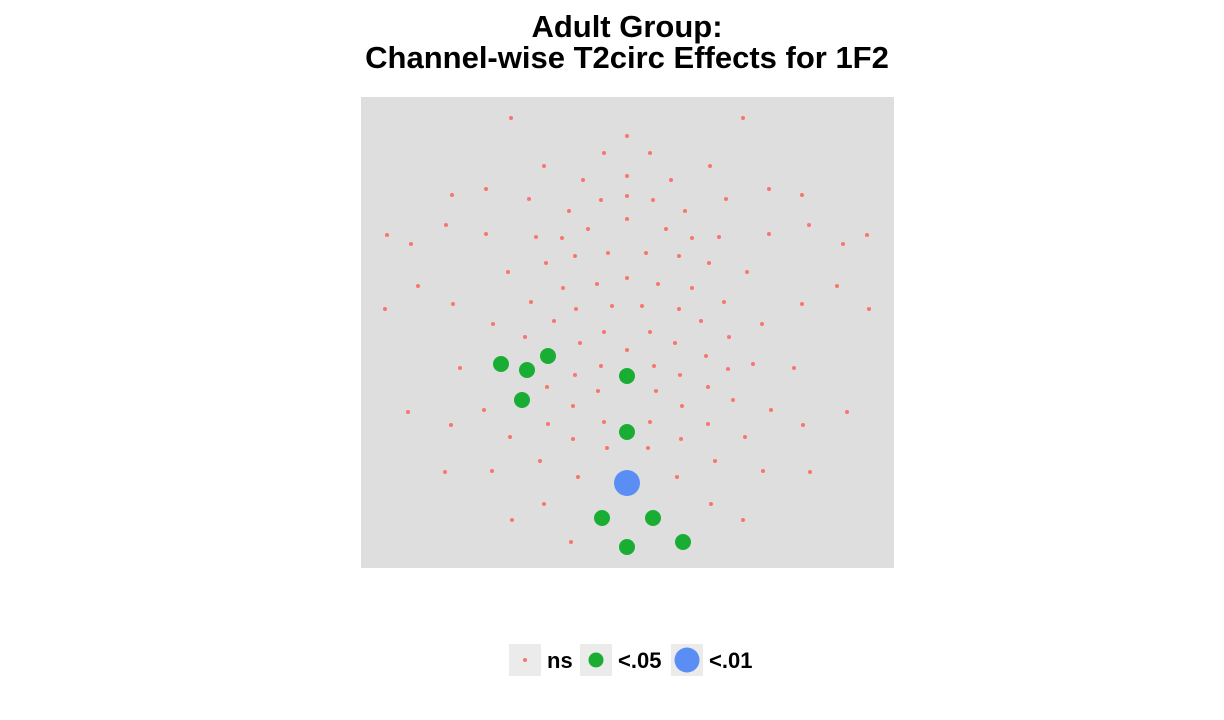 Image resolution: width=1224 pixels, height=720 pixels. I want to click on legend-marker-p05, so click(596, 660).